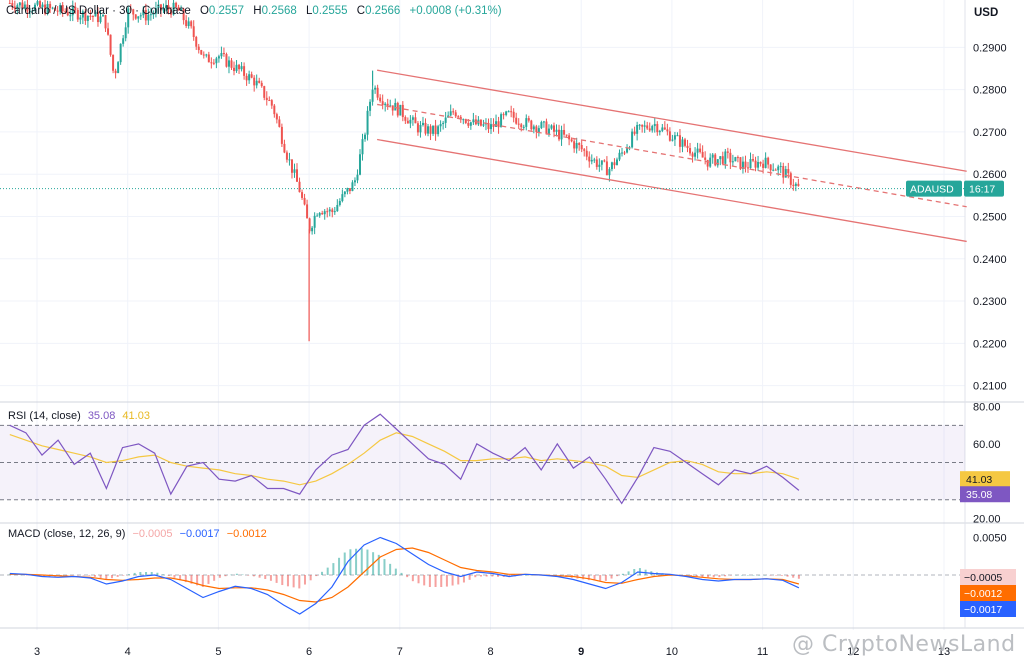 The height and width of the screenshot is (668, 1024). Describe the element at coordinates (101, 416) in the screenshot. I see `rsi-header-value: 35.08` at that location.